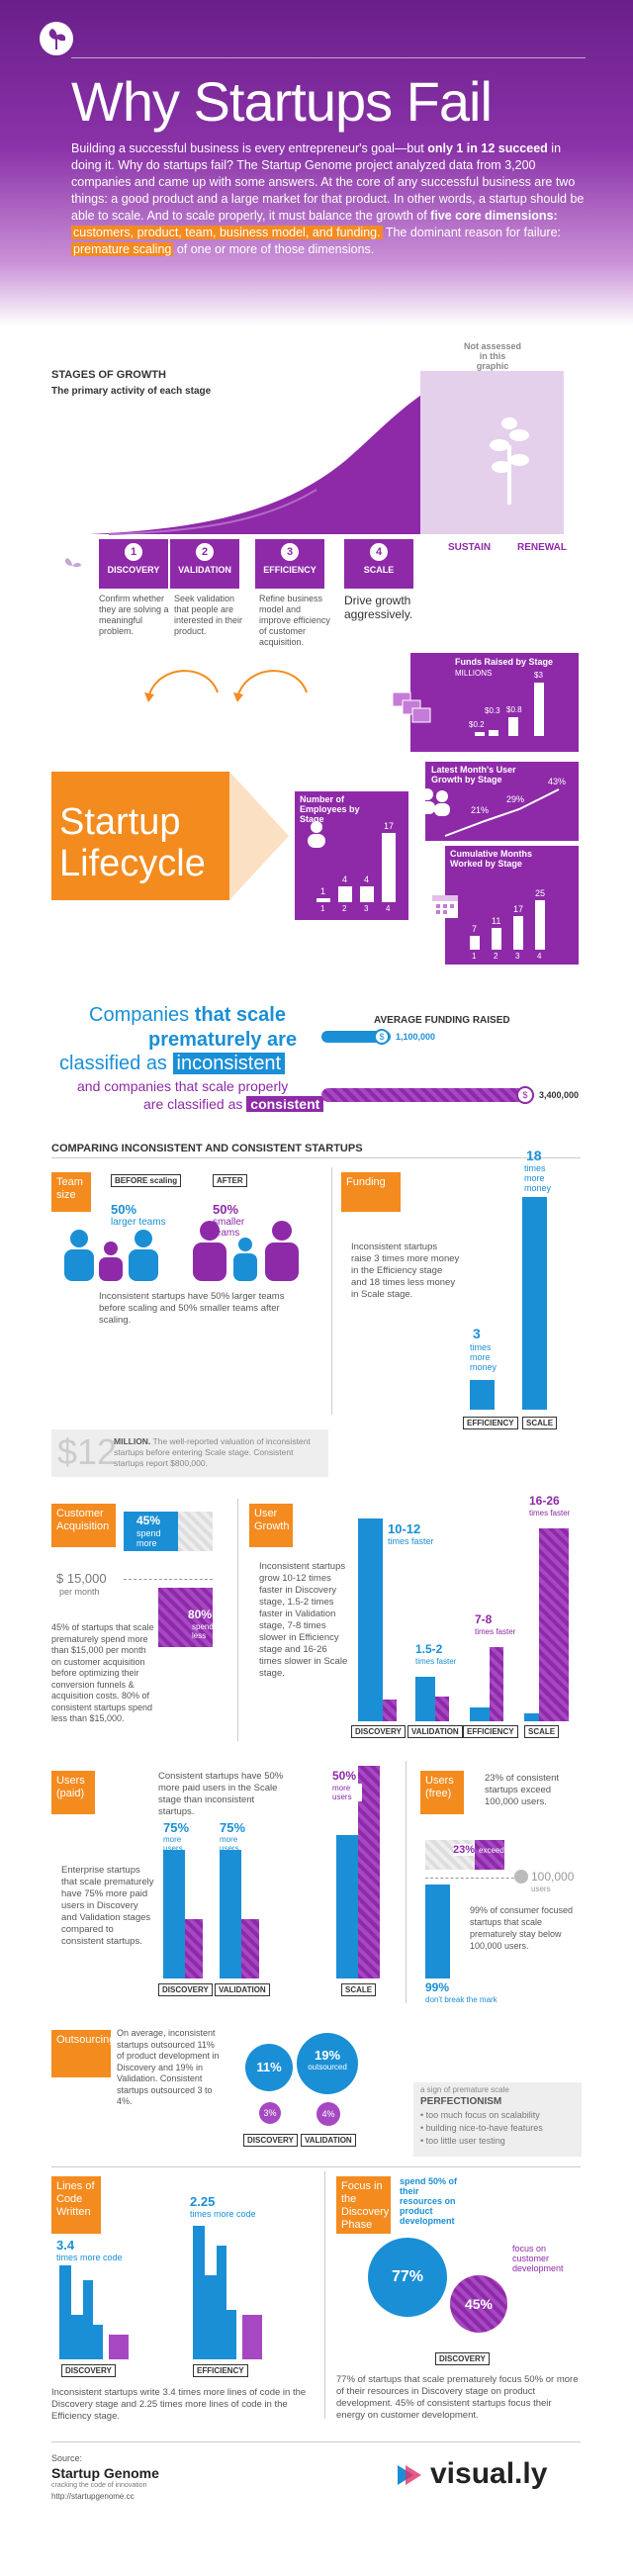 Image resolution: width=633 pixels, height=2576 pixels. What do you see at coordinates (87, 1451) in the screenshot?
I see `valuation-amount: $12` at bounding box center [87, 1451].